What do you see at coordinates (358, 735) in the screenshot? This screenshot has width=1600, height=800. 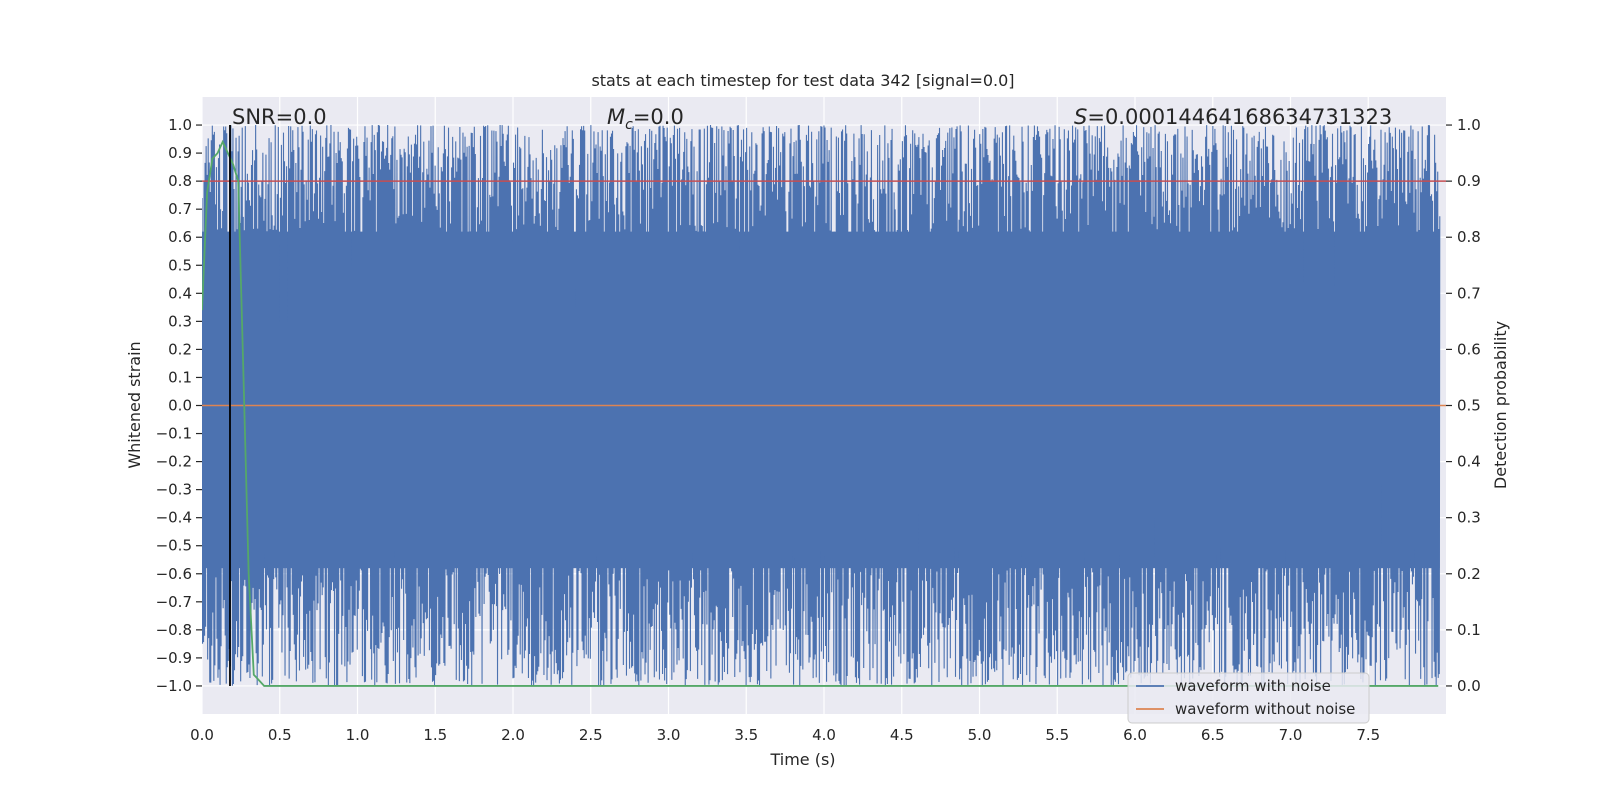 I see `x-tick-label: 1.0` at bounding box center [358, 735].